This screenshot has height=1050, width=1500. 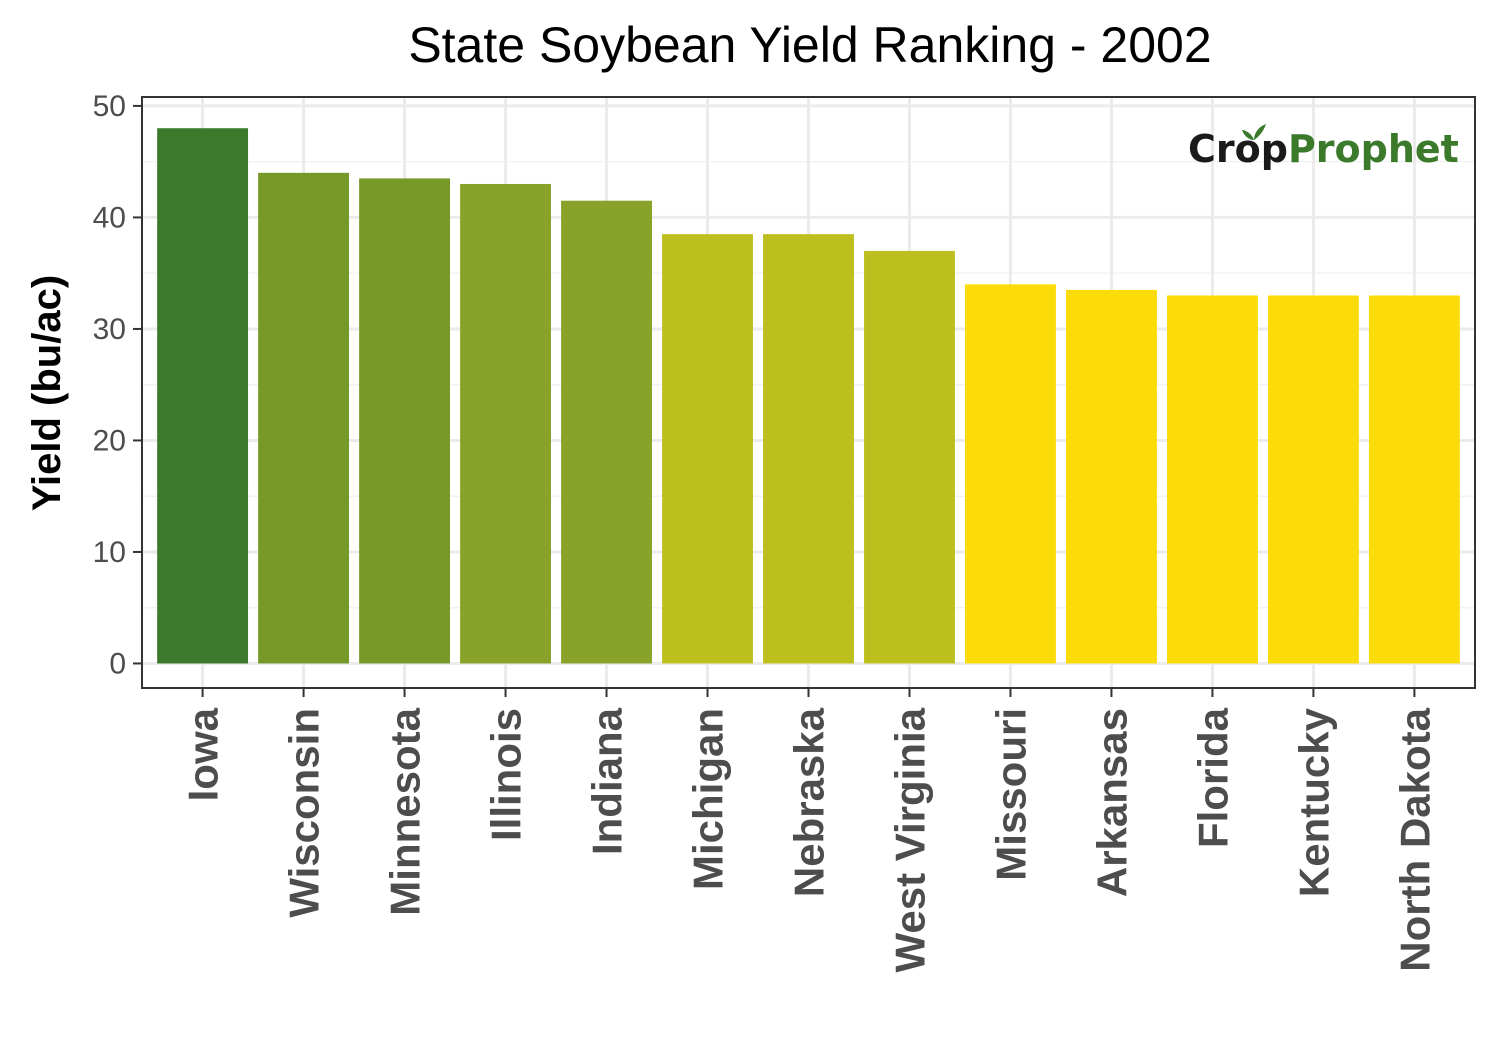 What do you see at coordinates (117, 663) in the screenshot?
I see `y-tick-label: 0` at bounding box center [117, 663].